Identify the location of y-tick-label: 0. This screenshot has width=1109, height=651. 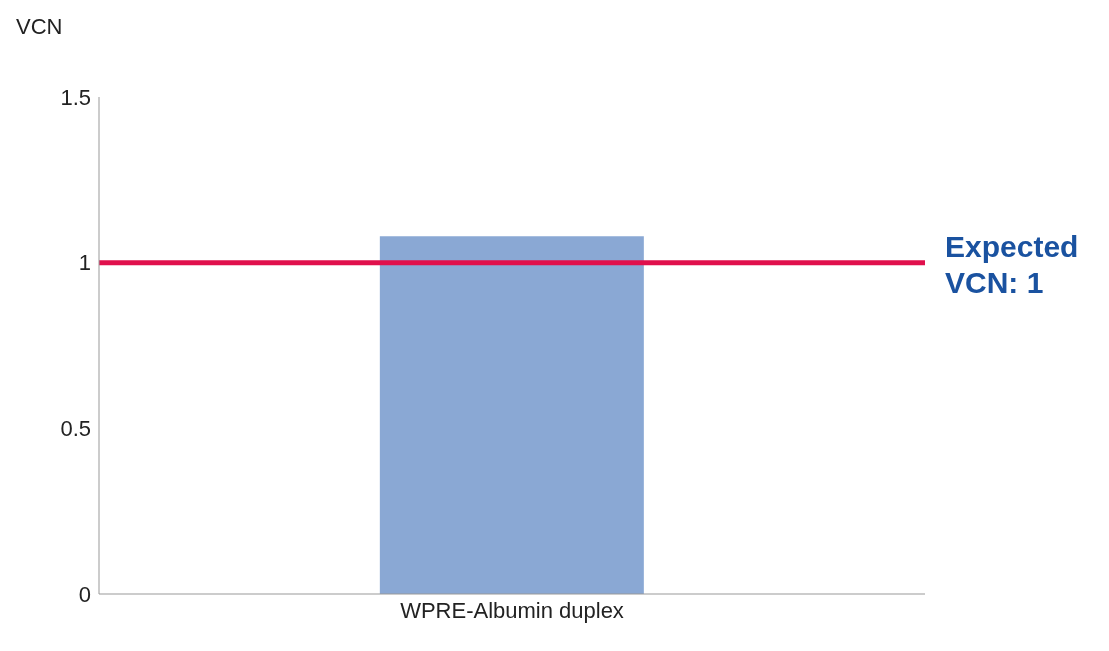
(84, 594).